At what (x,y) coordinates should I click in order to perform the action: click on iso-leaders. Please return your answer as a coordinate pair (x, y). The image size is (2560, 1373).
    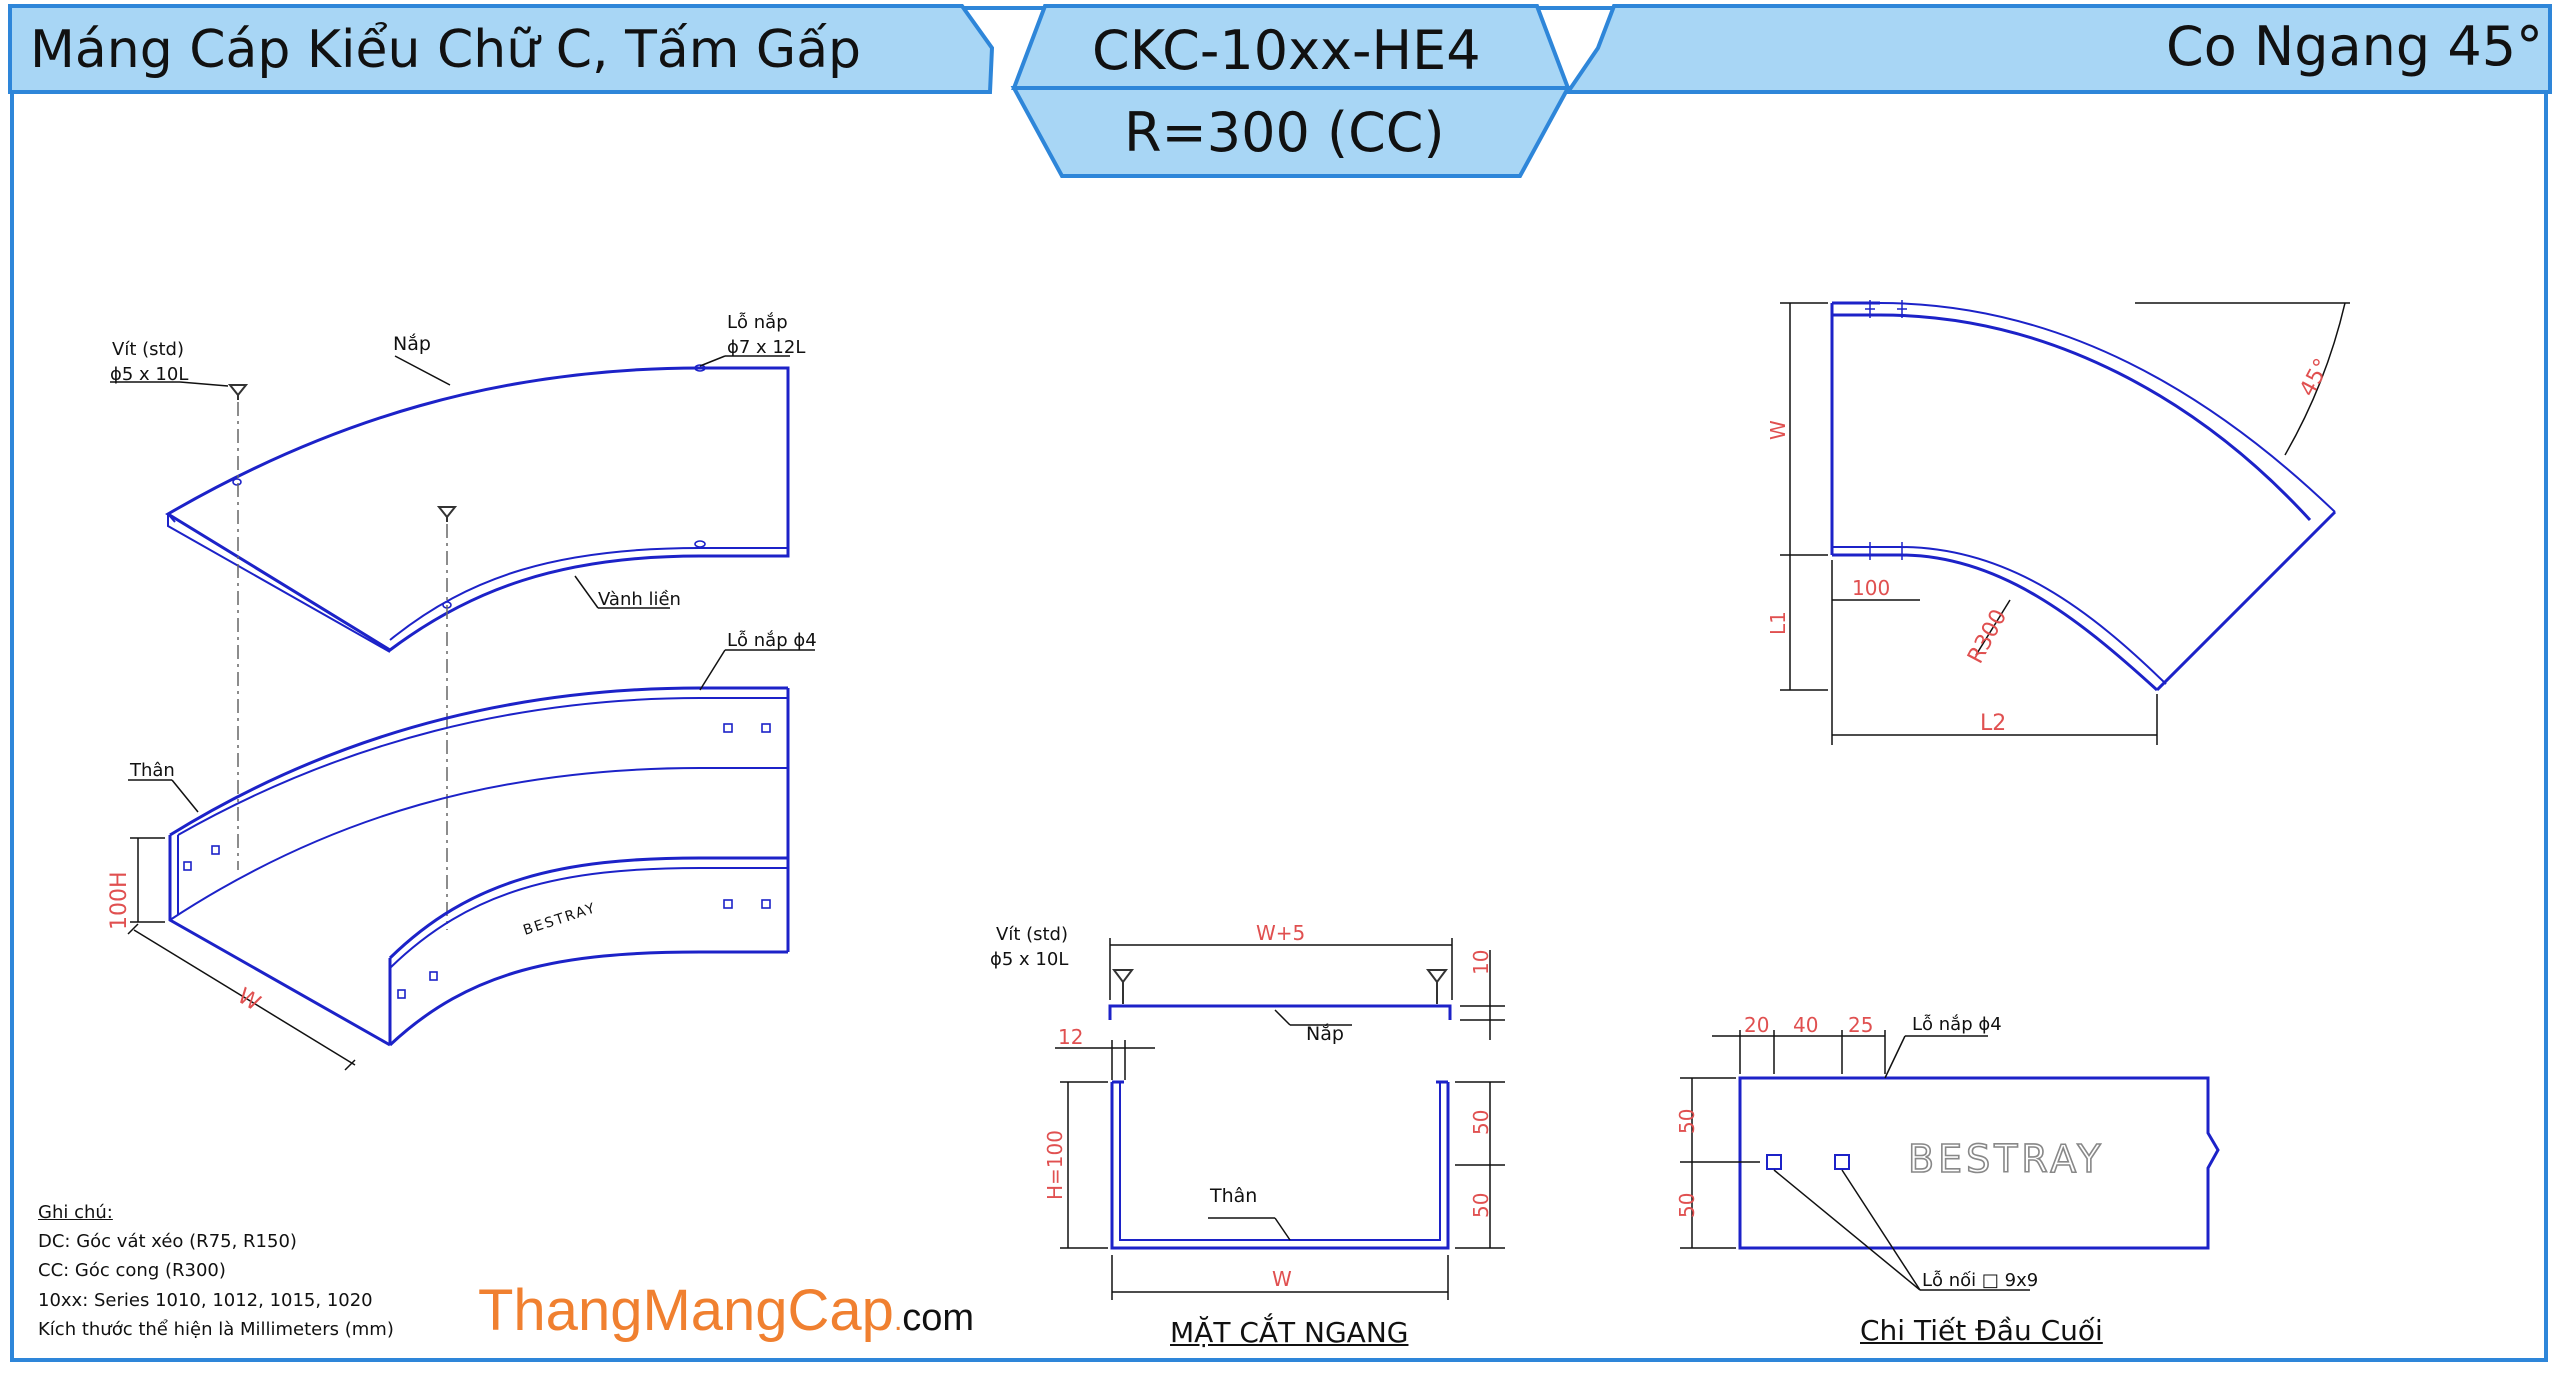
    Looking at the image, I should click on (462, 584).